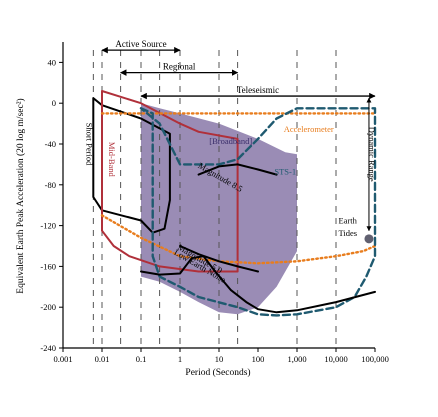  I want to click on y-tick-label: -80, so click(50, 185).